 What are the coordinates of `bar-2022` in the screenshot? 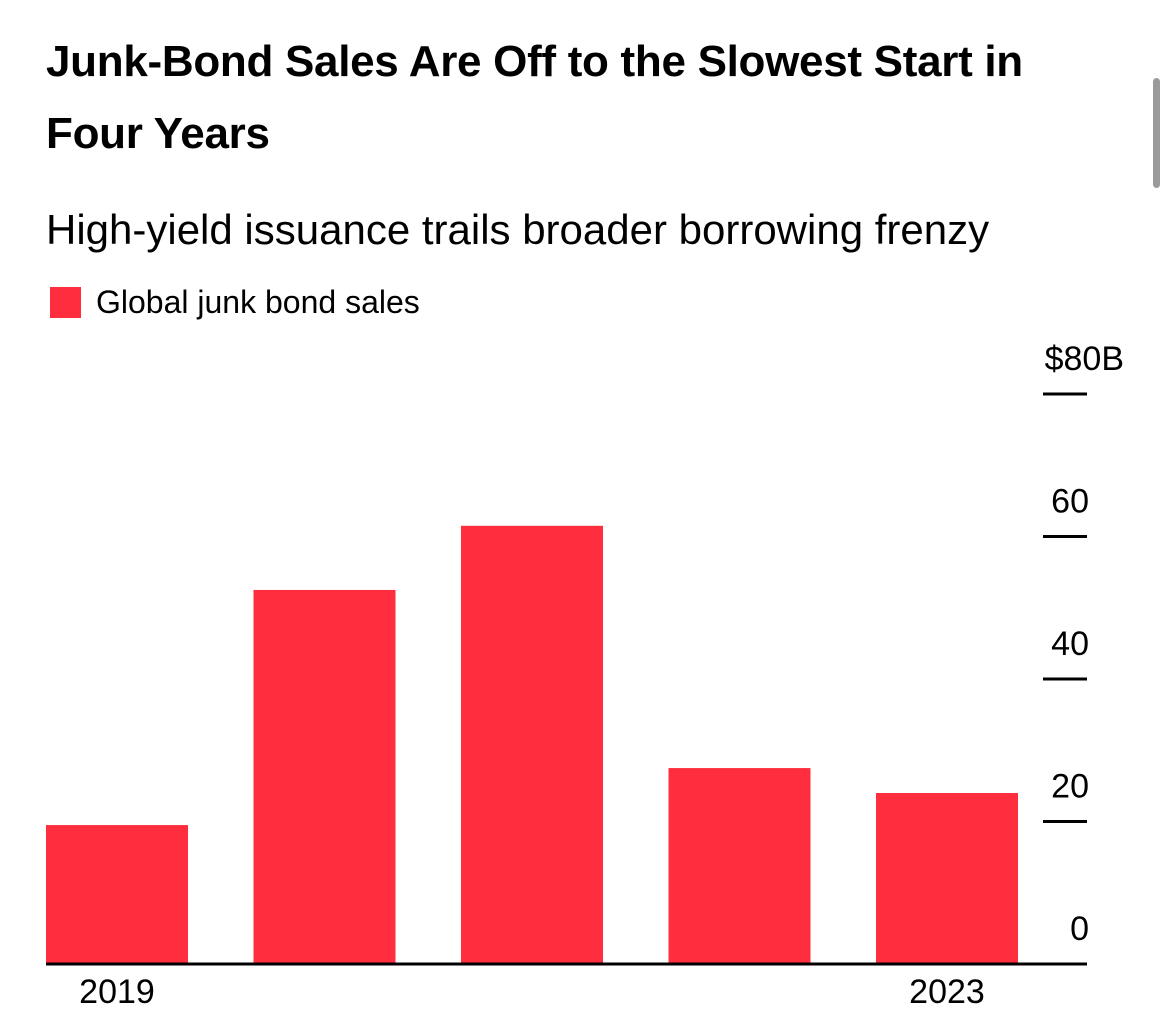 It's located at (739, 866).